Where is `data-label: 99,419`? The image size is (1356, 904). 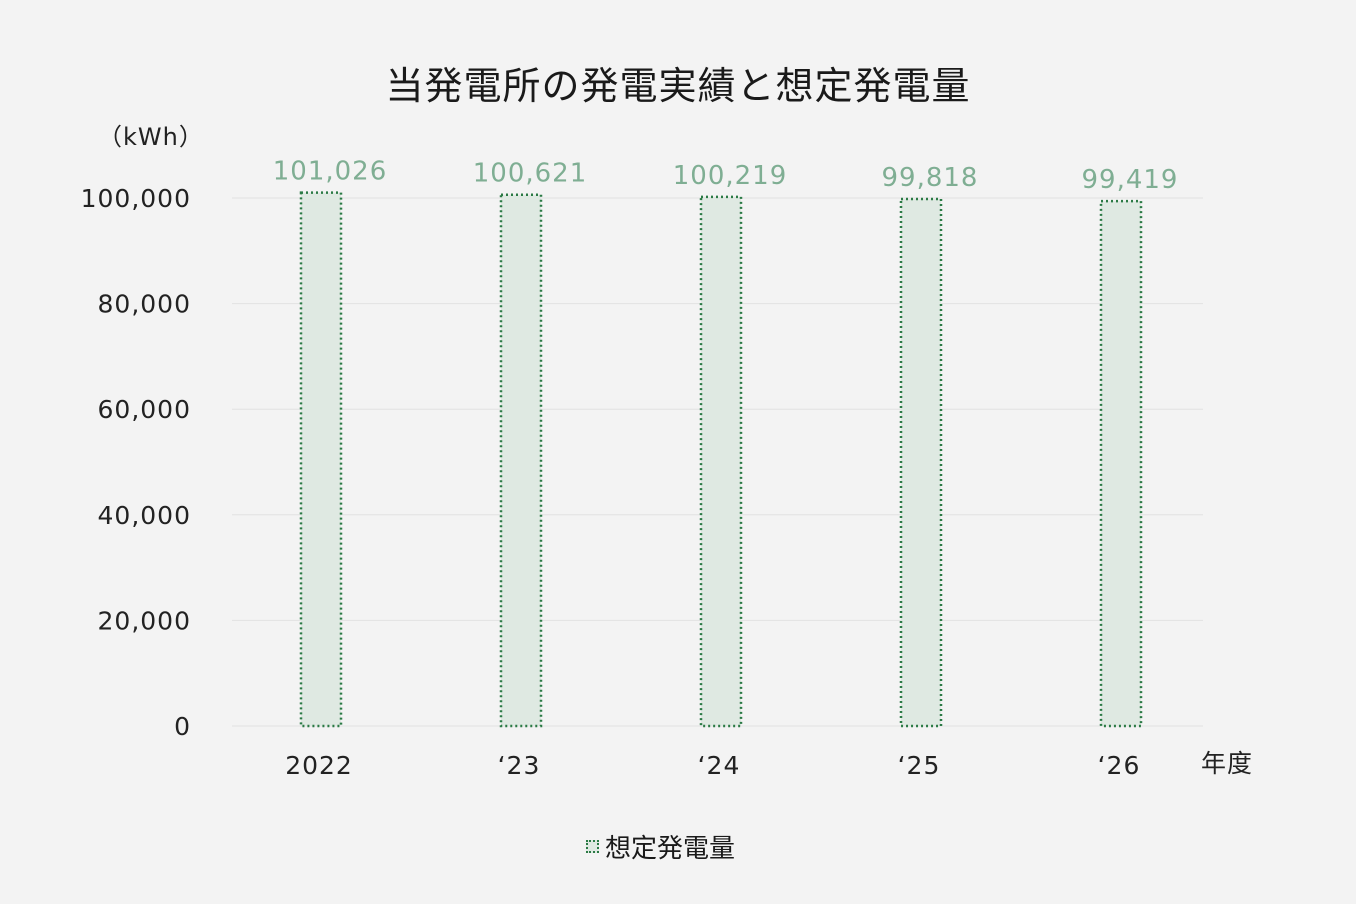 data-label: 99,419 is located at coordinates (1130, 180).